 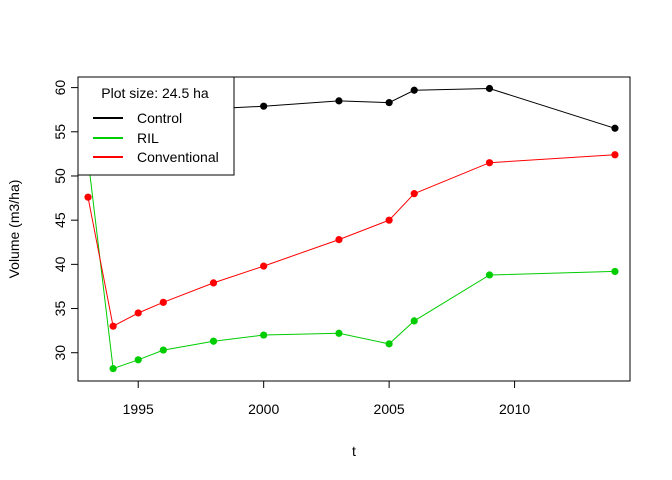 I want to click on y-tick-label: 50, so click(x=60, y=176).